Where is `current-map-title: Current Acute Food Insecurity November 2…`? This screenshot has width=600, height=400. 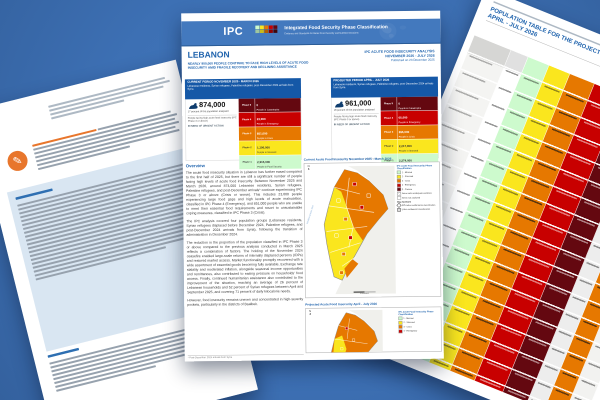
current-map-title: Current Acute Food Insecurity November 2… is located at coordinates (347, 159).